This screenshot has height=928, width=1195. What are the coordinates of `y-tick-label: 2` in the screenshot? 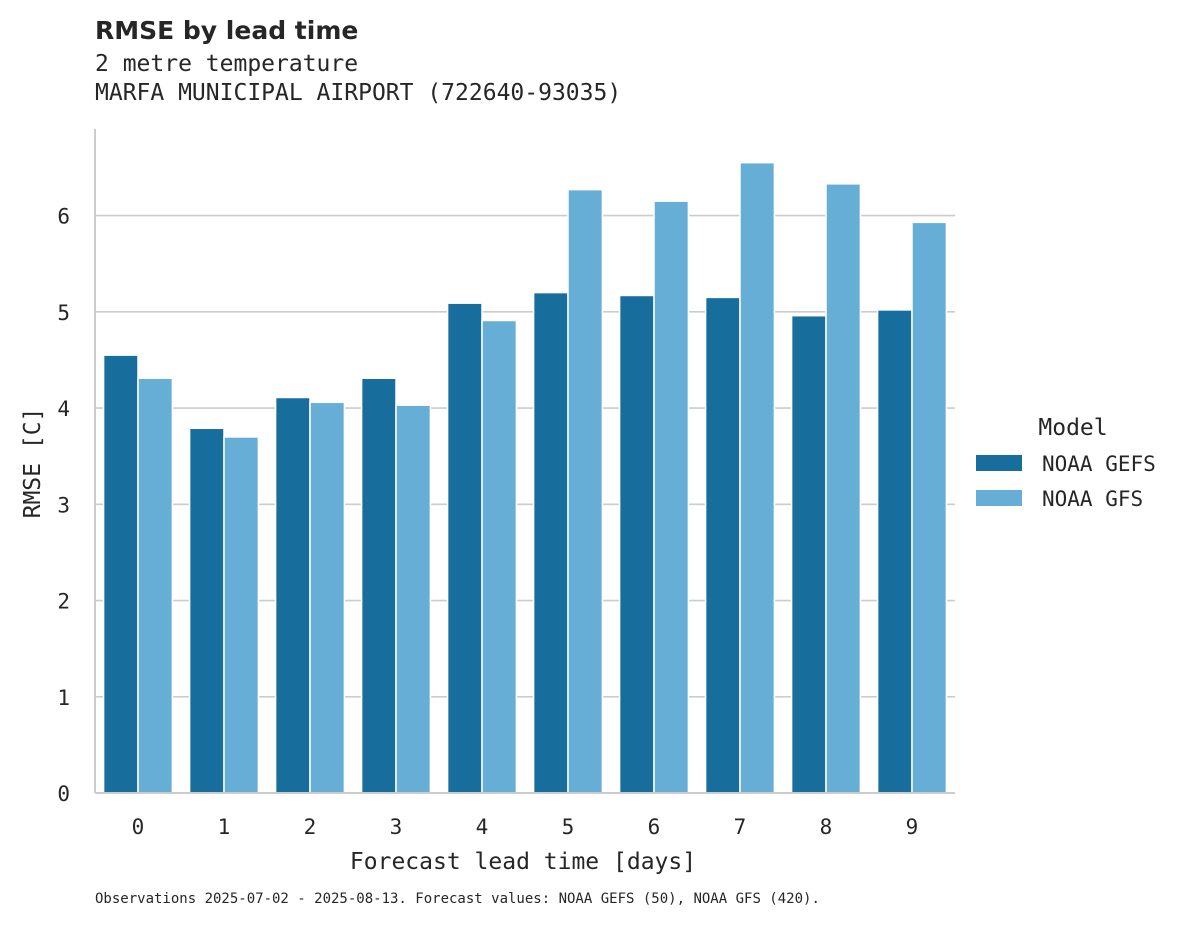 It's located at (63, 602).